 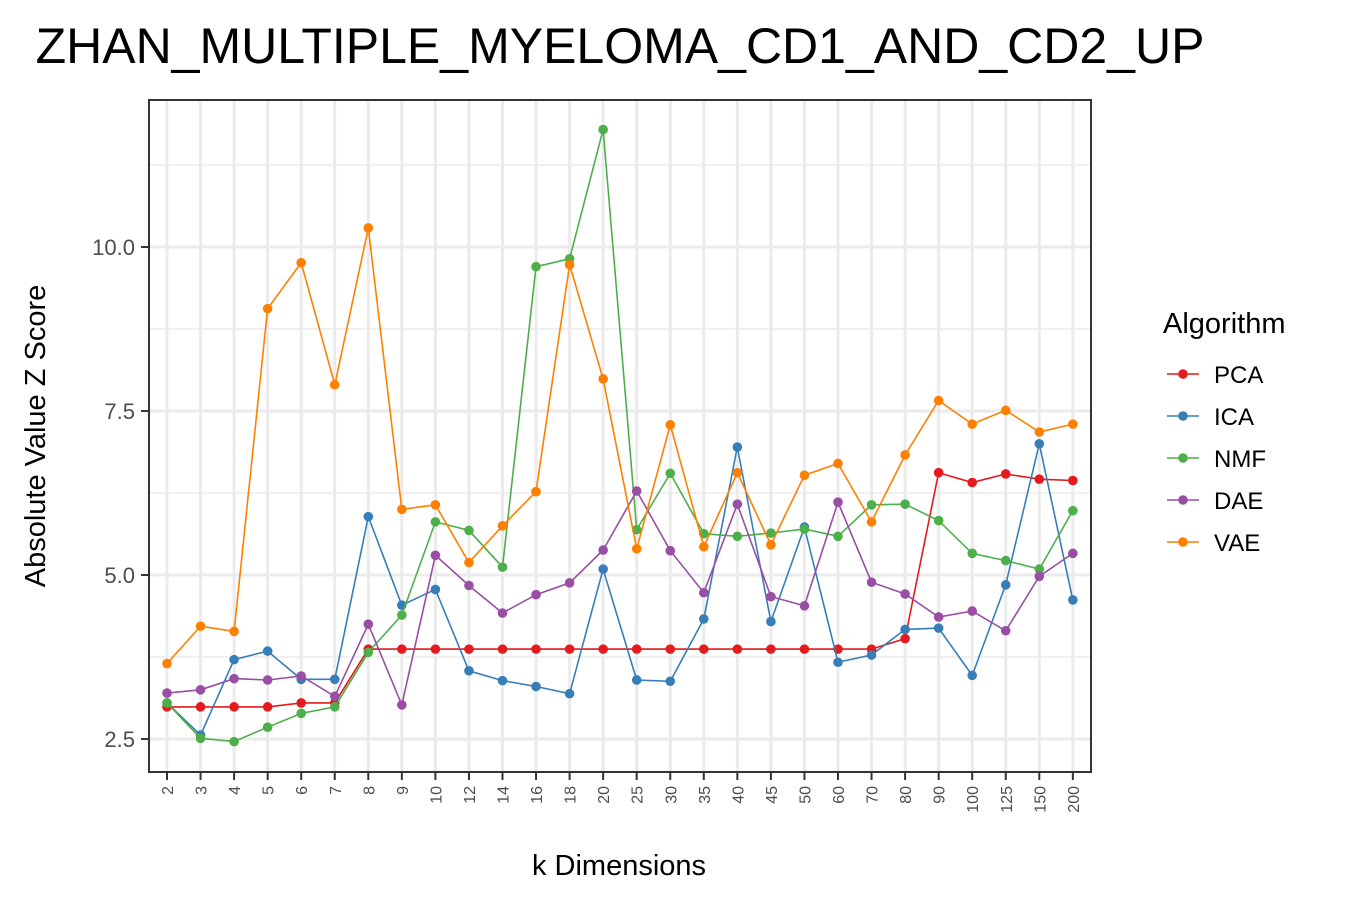 I want to click on x-tick-label: 16, so click(x=537, y=795).